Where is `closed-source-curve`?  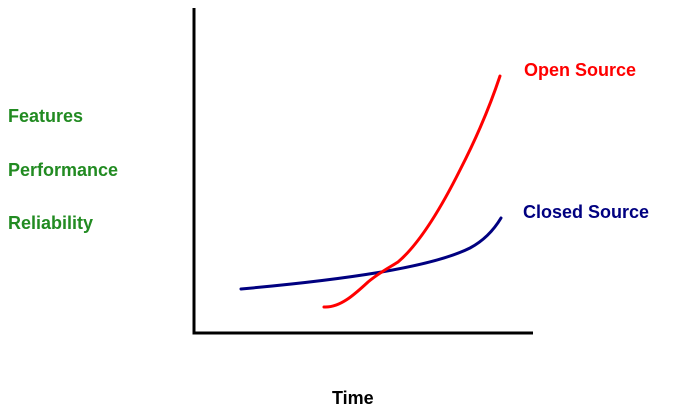 closed-source-curve is located at coordinates (371, 253).